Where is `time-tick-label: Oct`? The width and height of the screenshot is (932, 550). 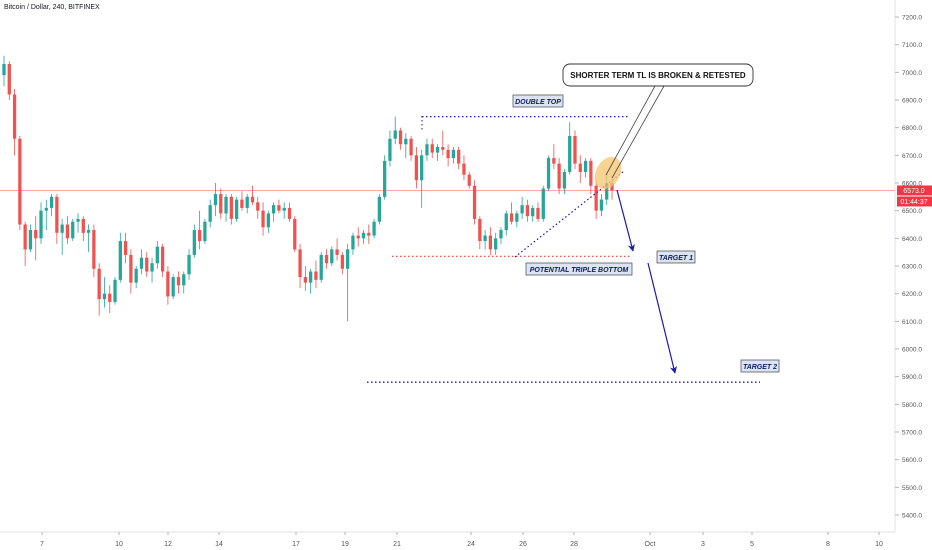
time-tick-label: Oct is located at coordinates (650, 544).